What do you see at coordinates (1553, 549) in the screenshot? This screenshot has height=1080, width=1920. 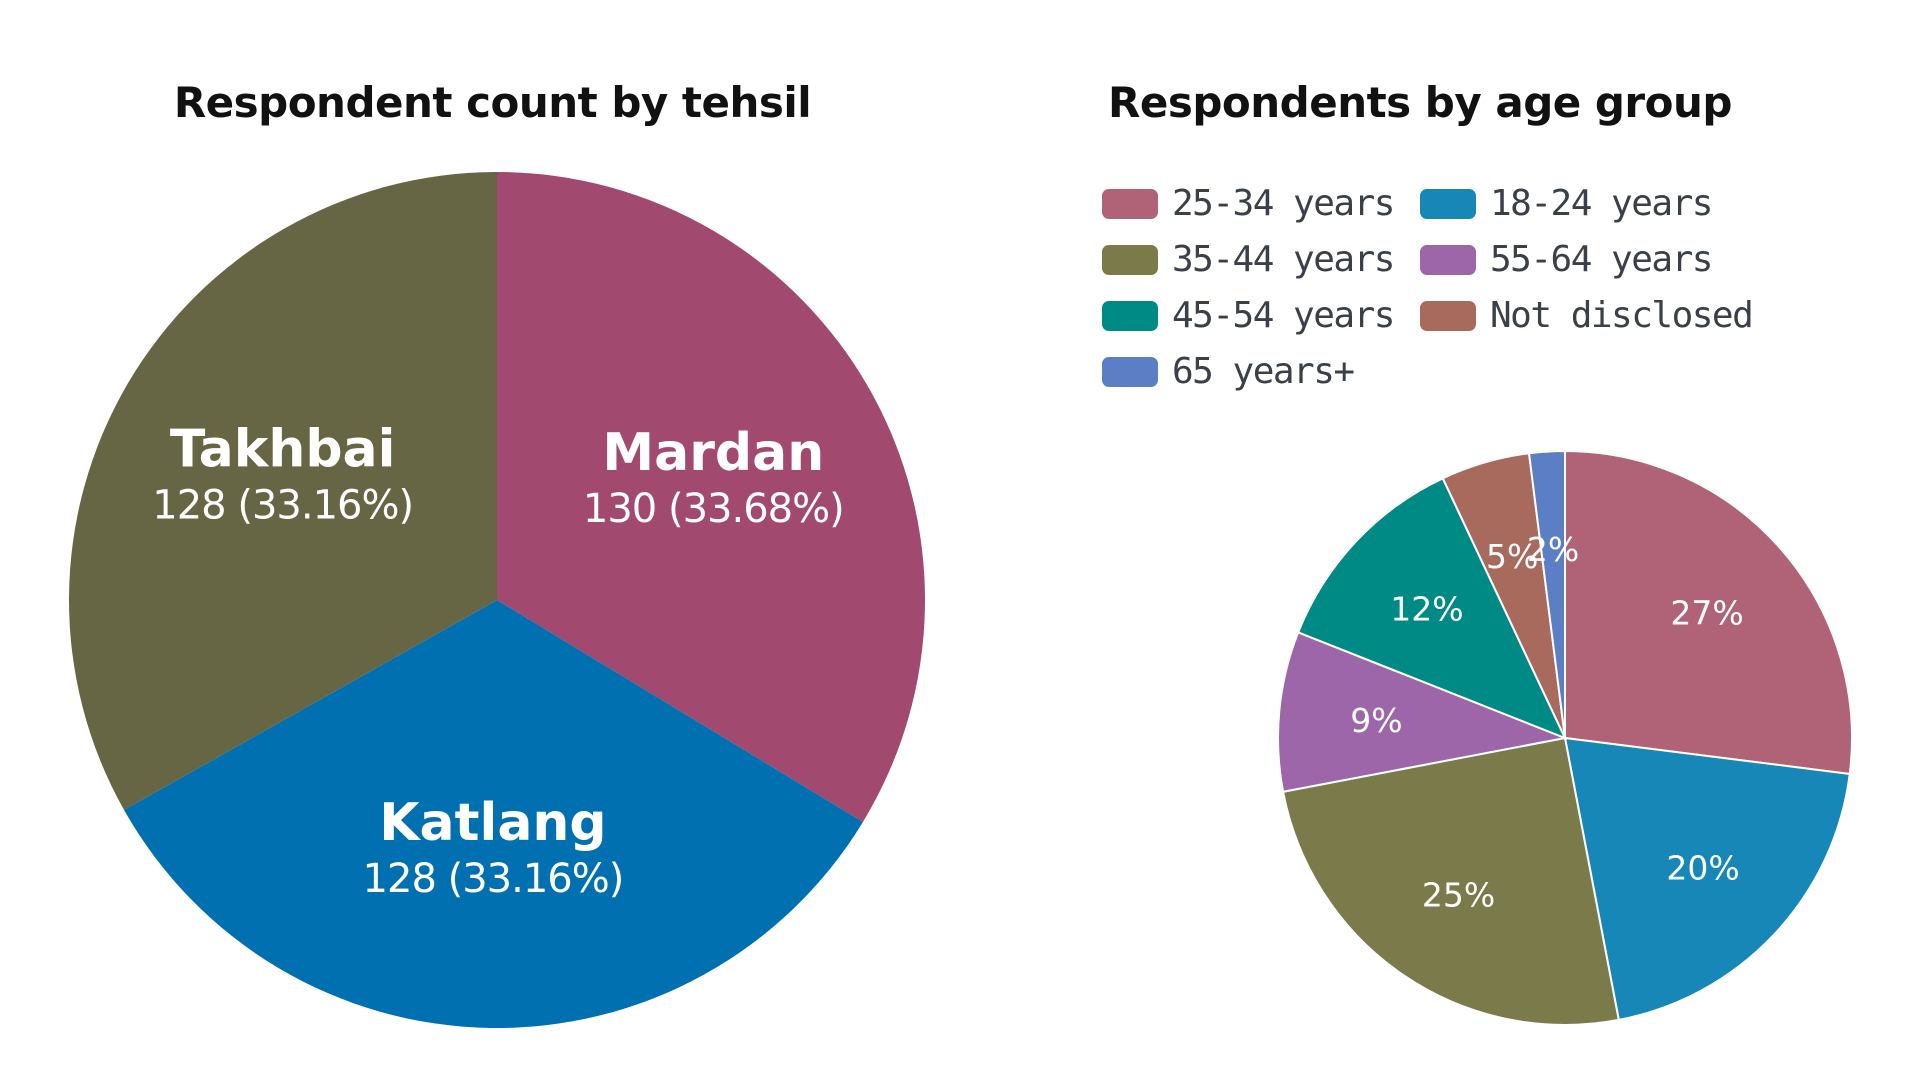 I see `slice-percent-label-65-years: 2%` at bounding box center [1553, 549].